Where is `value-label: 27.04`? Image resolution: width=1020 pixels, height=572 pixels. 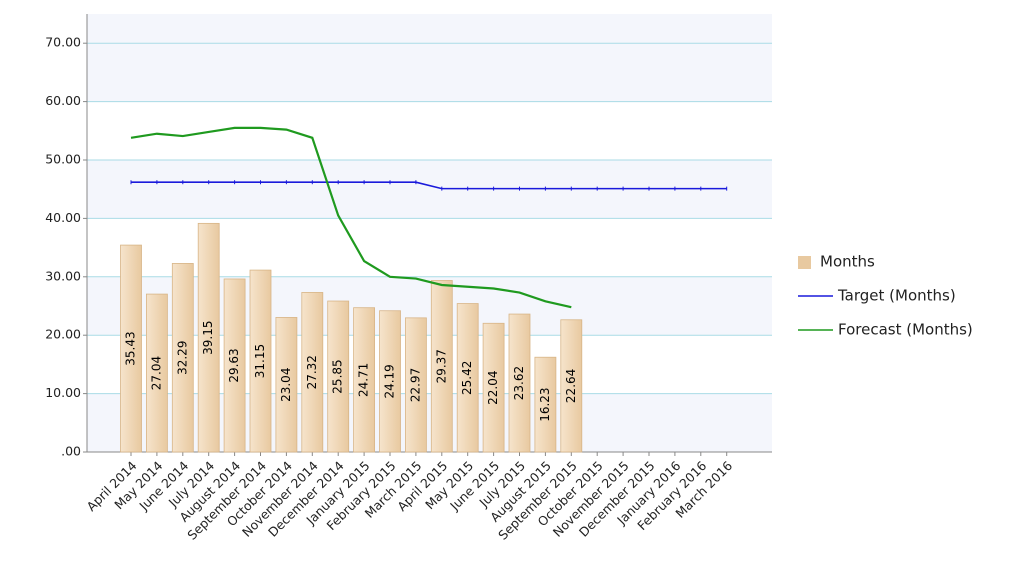 value-label: 27.04 is located at coordinates (156, 373).